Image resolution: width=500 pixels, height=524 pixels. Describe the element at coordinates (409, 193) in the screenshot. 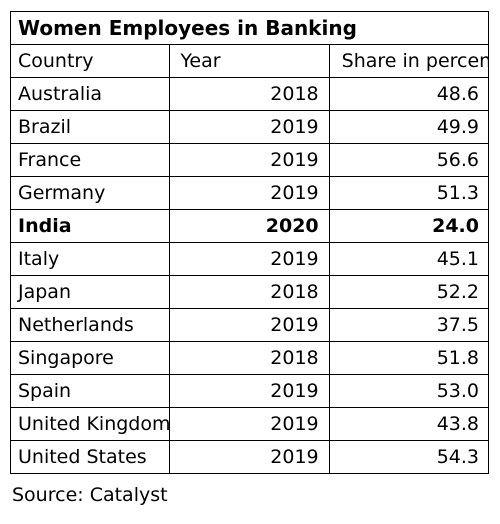

I see `cell-share: 51.3` at that location.